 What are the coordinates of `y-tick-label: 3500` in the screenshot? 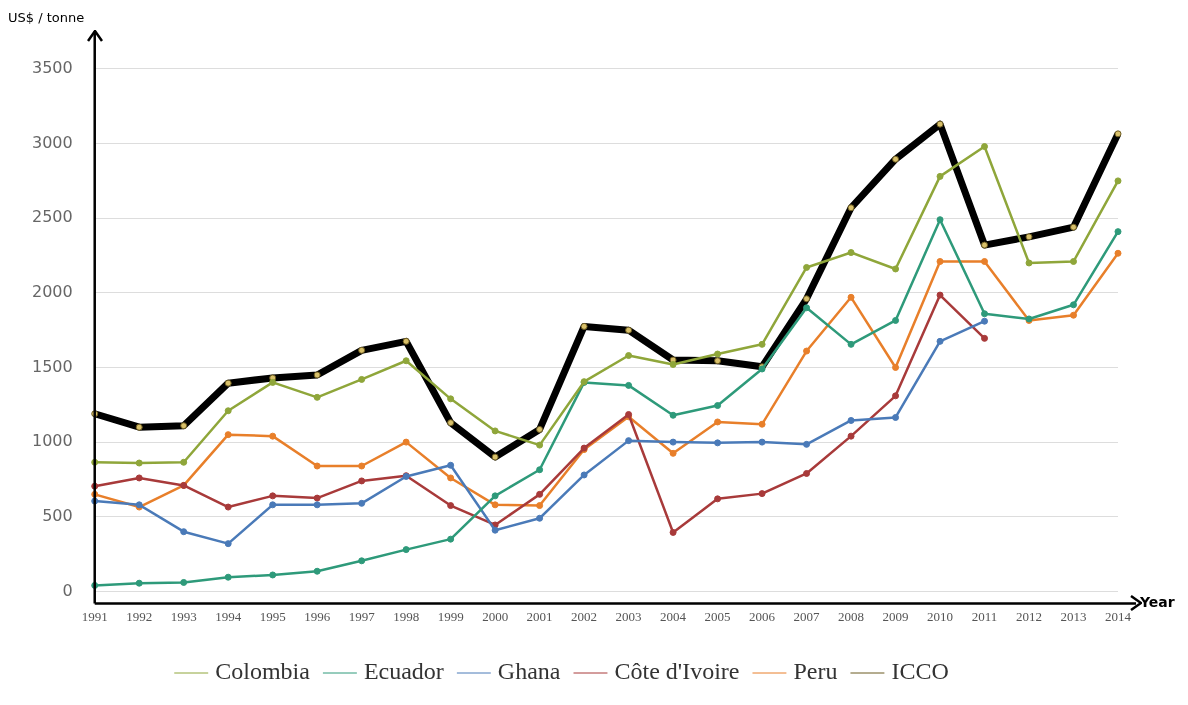 It's located at (52, 68).